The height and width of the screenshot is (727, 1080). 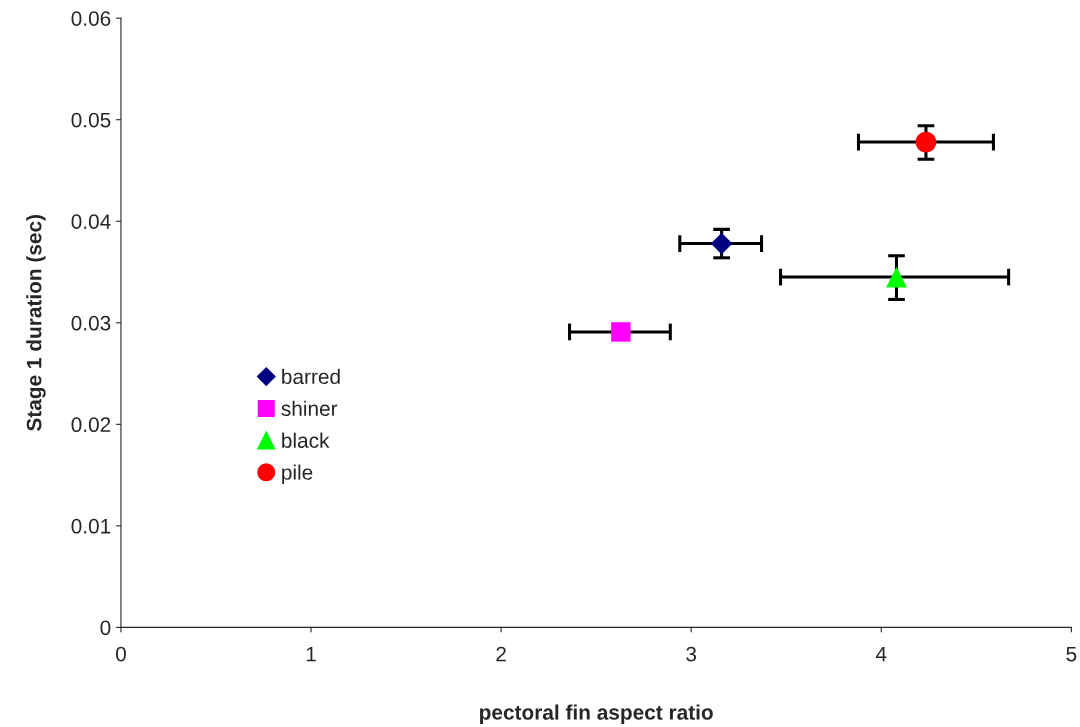 I want to click on x-tick-label: 5, so click(x=1071, y=654).